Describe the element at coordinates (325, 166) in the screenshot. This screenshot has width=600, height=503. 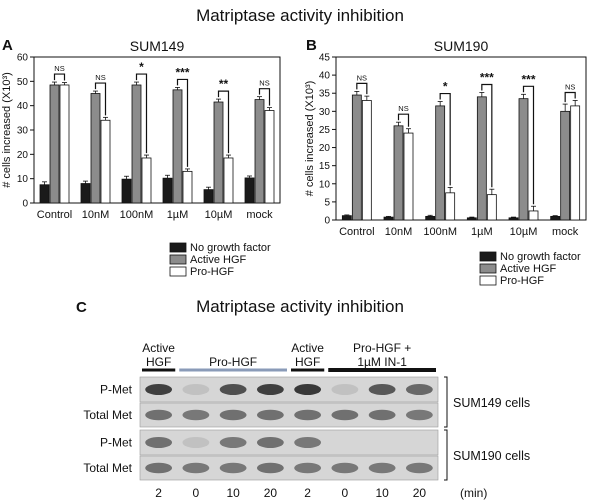
I see `y-tick-label: 15` at that location.